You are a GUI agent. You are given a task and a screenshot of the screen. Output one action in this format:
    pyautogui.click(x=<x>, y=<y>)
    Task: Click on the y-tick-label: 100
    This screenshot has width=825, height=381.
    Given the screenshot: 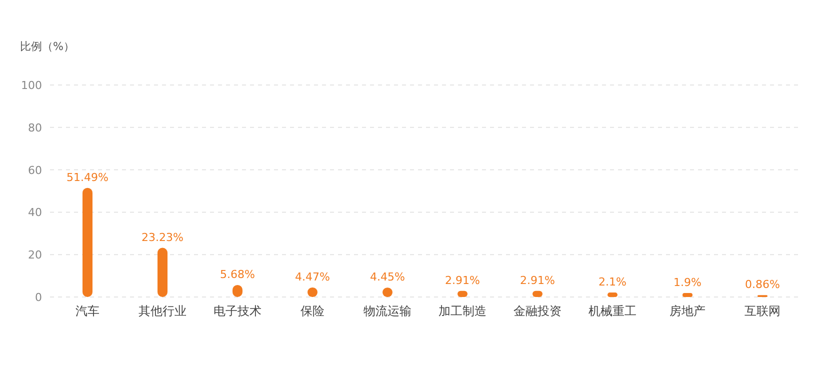 What is the action you would take?
    pyautogui.click(x=31, y=85)
    